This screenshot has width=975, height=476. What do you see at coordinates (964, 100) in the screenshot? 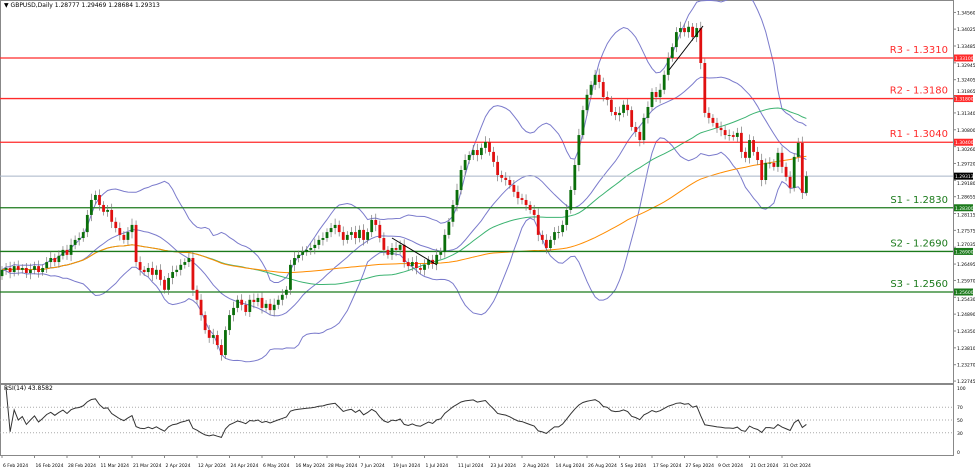
I see `level-price-tag-text: 1.31800` at bounding box center [964, 100].